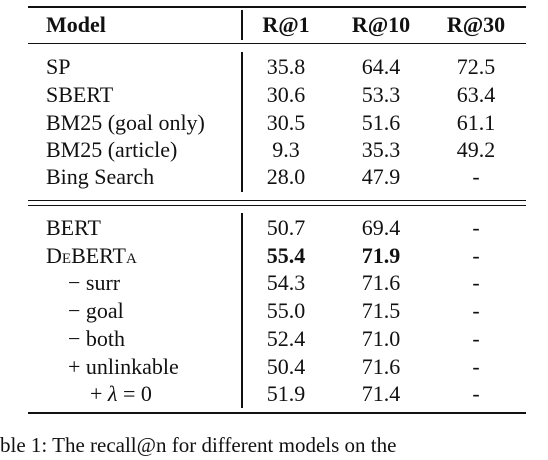 The width and height of the screenshot is (548, 460). Describe the element at coordinates (59, 94) in the screenshot. I see `model-name-part: SB` at that location.